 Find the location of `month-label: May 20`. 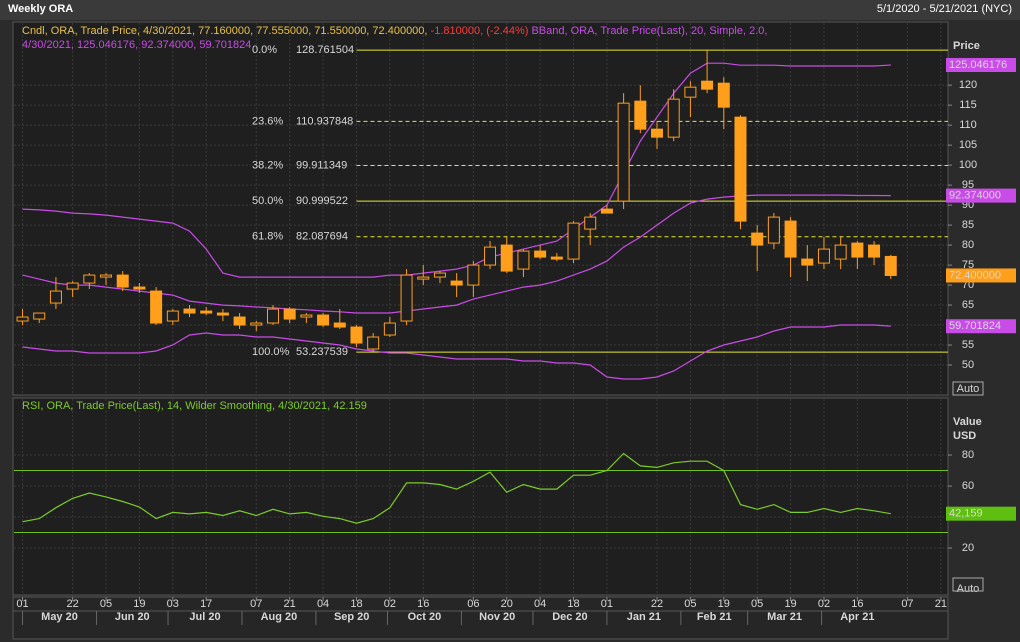

month-label: May 20 is located at coordinates (59, 617).